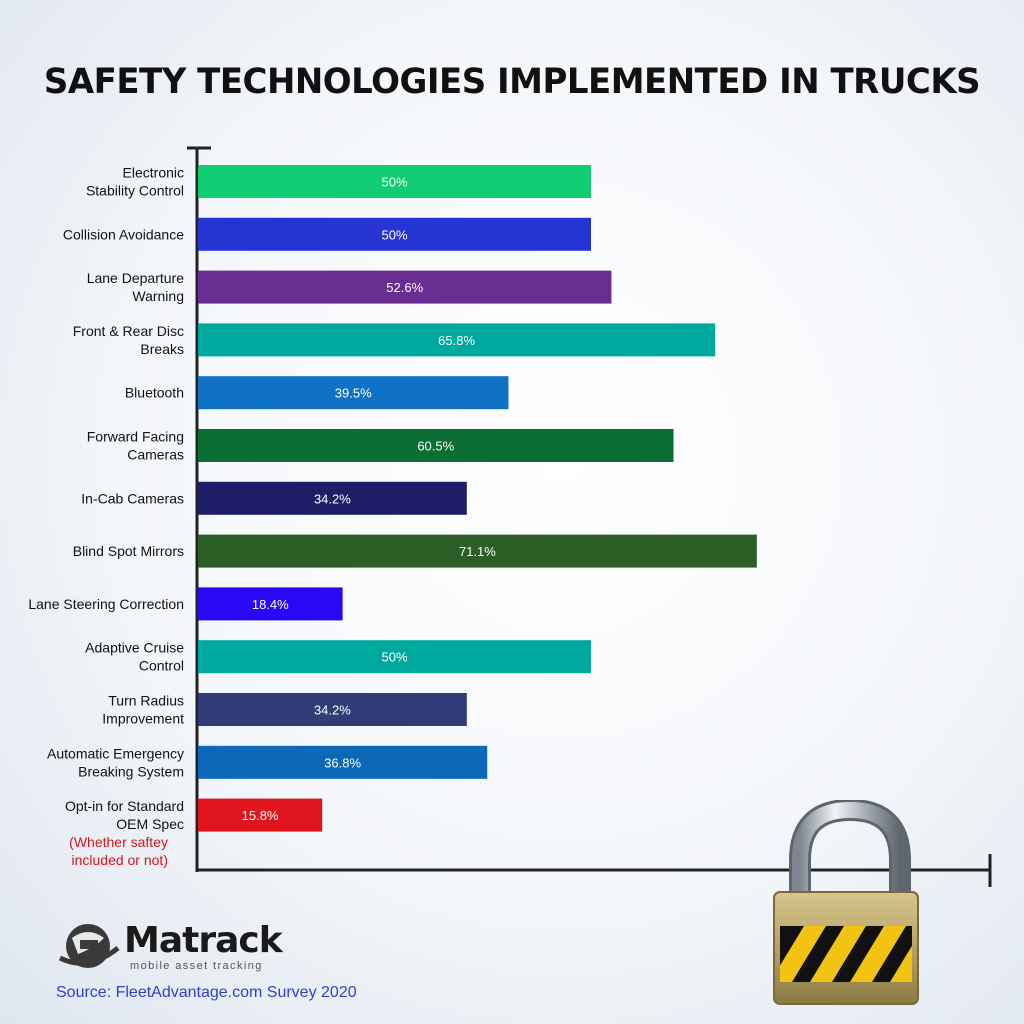 Image resolution: width=1024 pixels, height=1024 pixels. Describe the element at coordinates (119, 860) in the screenshot. I see `category-note: included or not)` at that location.